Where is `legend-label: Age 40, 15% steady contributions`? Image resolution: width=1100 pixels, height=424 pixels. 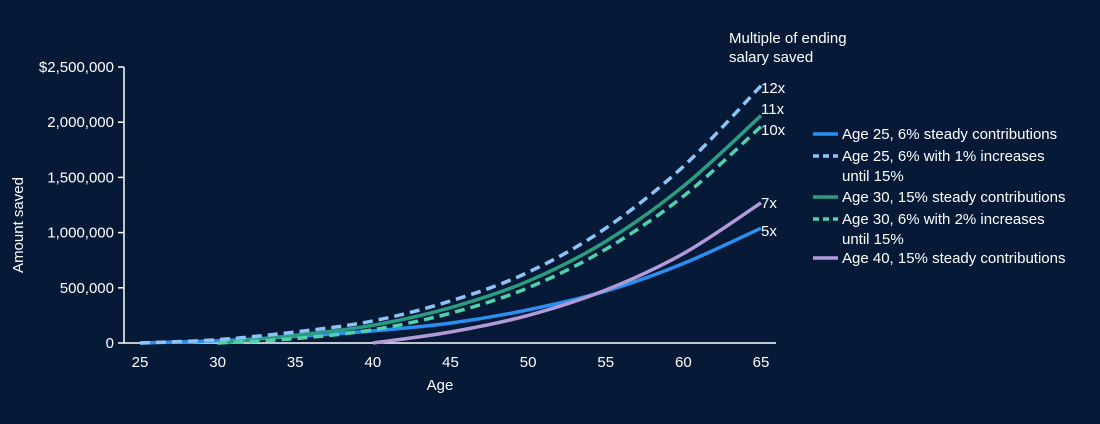
legend-label: Age 40, 15% steady contributions is located at coordinates (953, 258).